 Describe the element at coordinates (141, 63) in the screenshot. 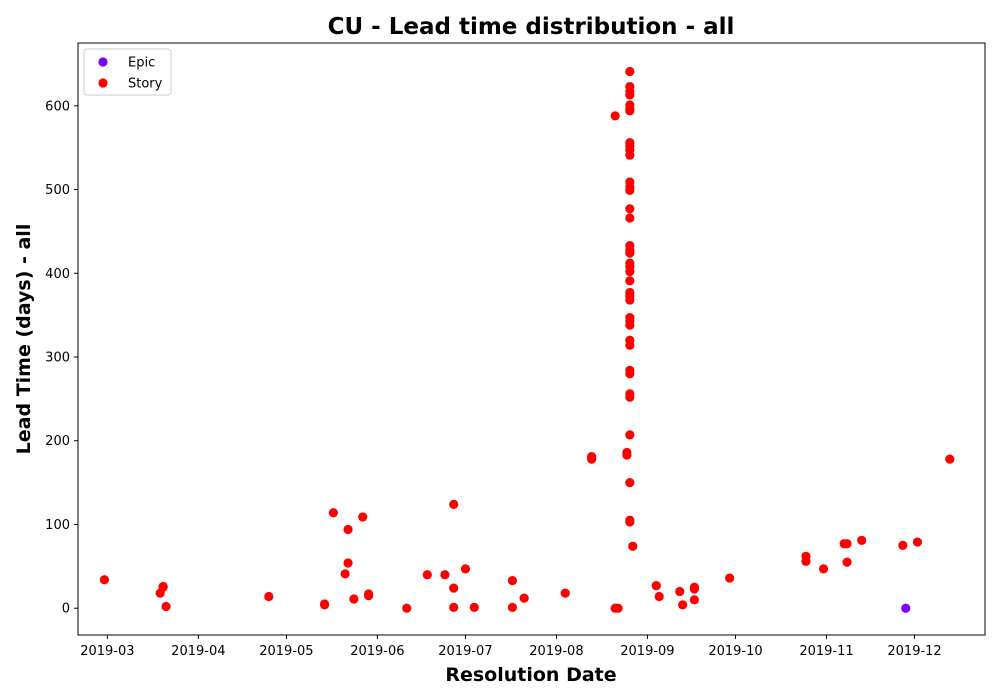

I see `legend-label-epic: Epic` at that location.